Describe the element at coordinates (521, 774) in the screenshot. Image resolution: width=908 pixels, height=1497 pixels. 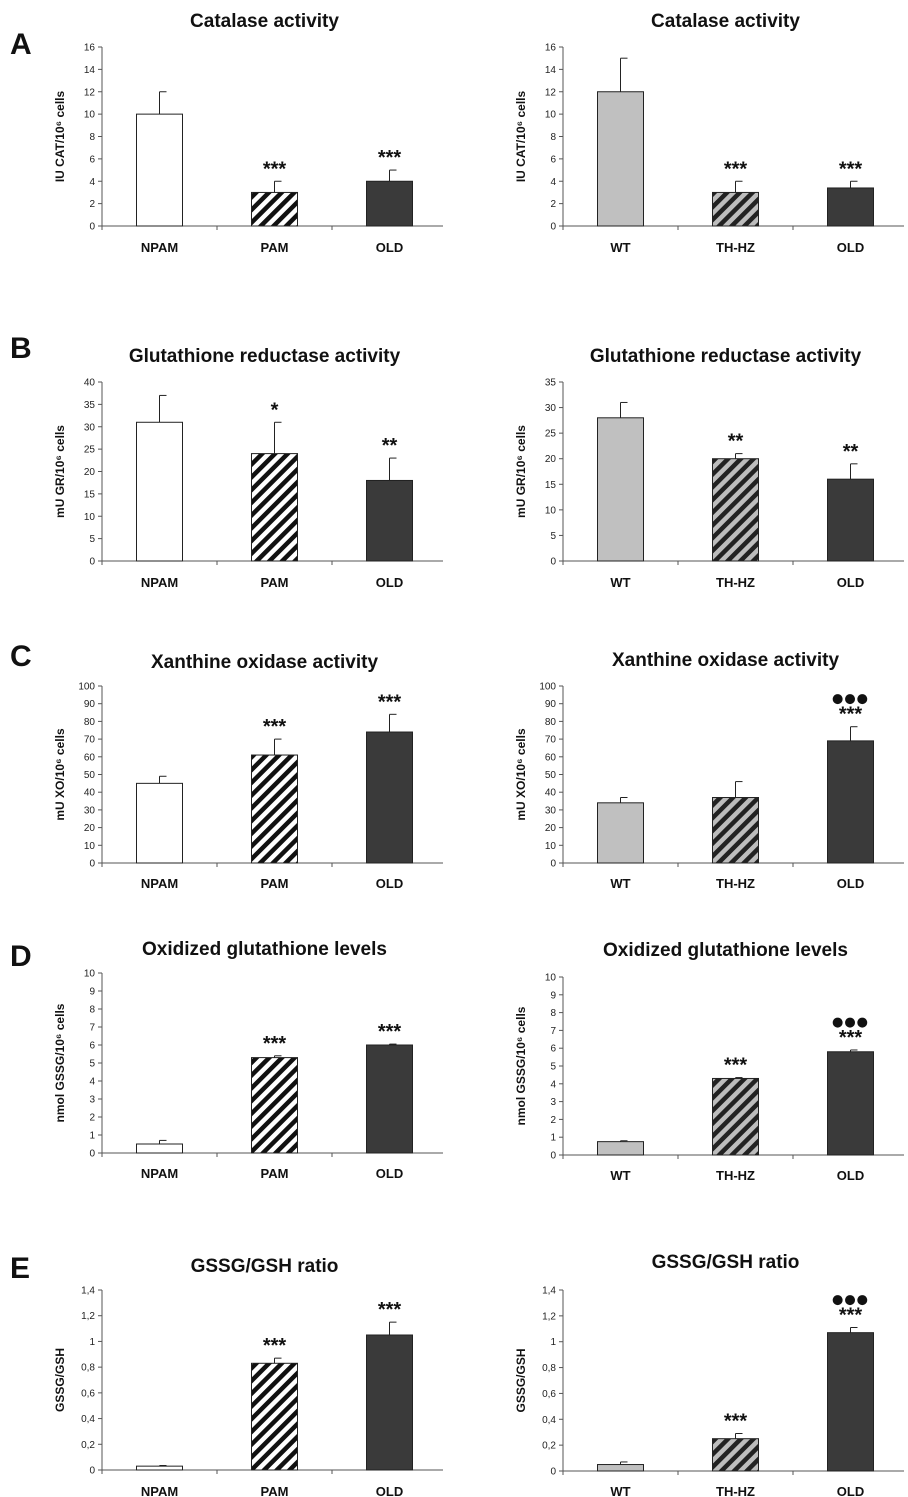
I see `chart-6-ylabel: mU XO/10⁶ cells` at that location.